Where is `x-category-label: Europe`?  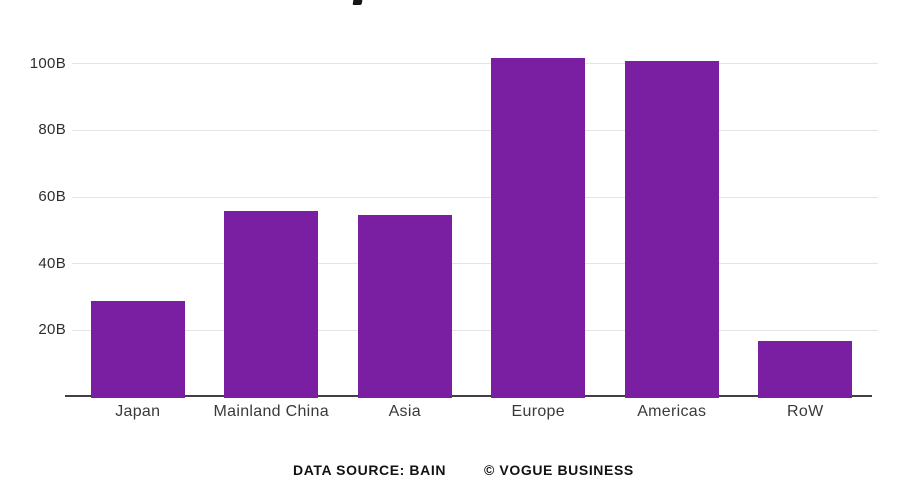
x-category-label: Europe is located at coordinates (538, 411).